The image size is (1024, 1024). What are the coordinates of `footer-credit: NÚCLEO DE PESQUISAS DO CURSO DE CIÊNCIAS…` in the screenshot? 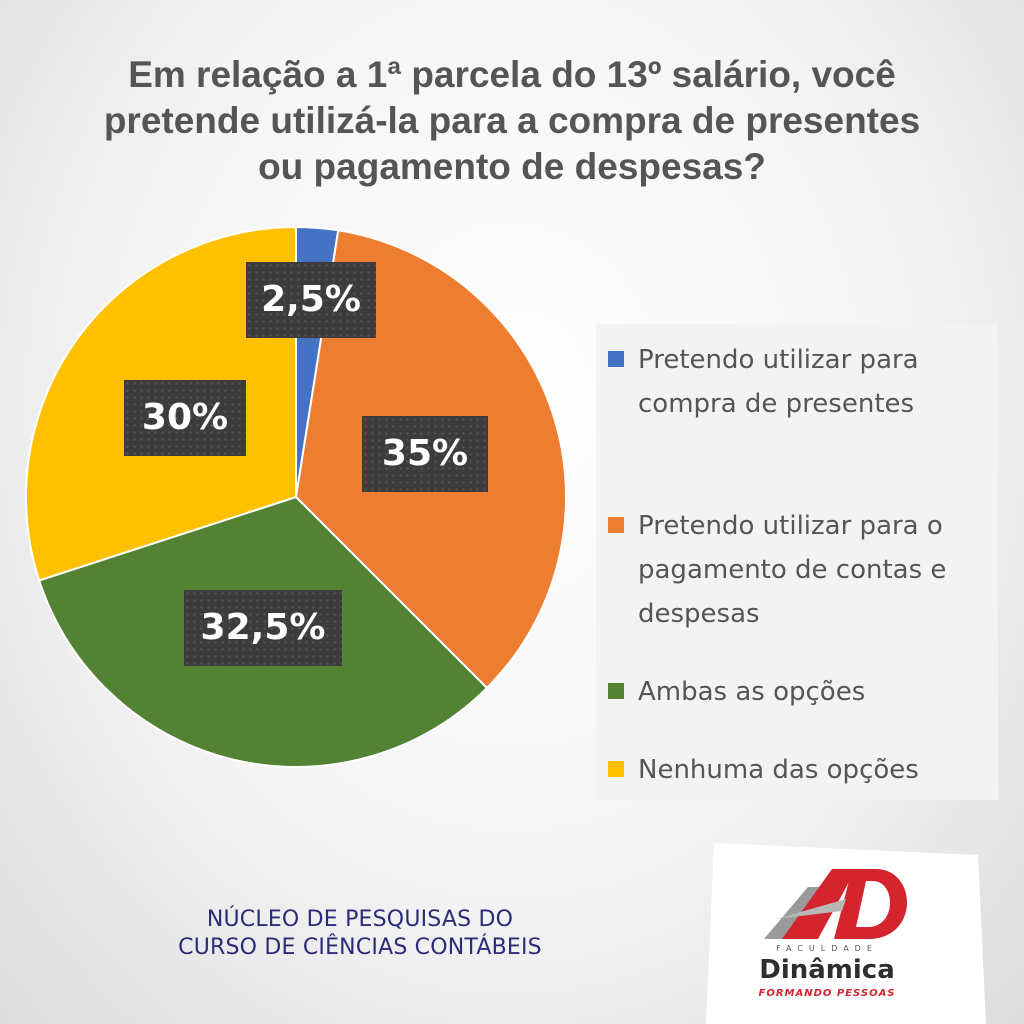 It's located at (360, 934).